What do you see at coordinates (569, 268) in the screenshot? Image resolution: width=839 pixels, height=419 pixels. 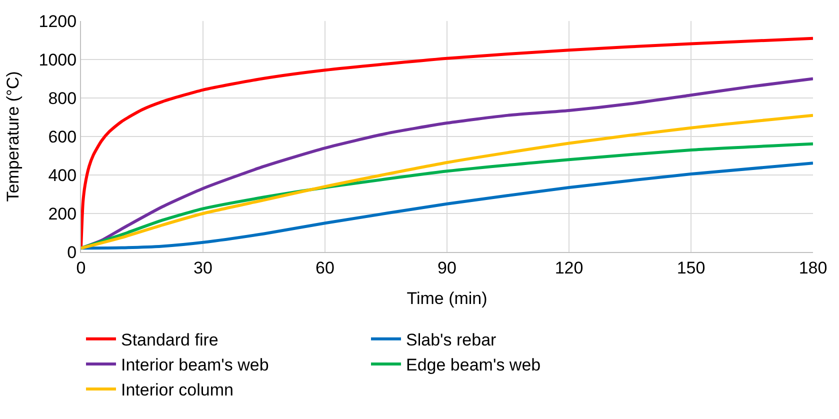 I see `x-tick-label: 120` at bounding box center [569, 268].